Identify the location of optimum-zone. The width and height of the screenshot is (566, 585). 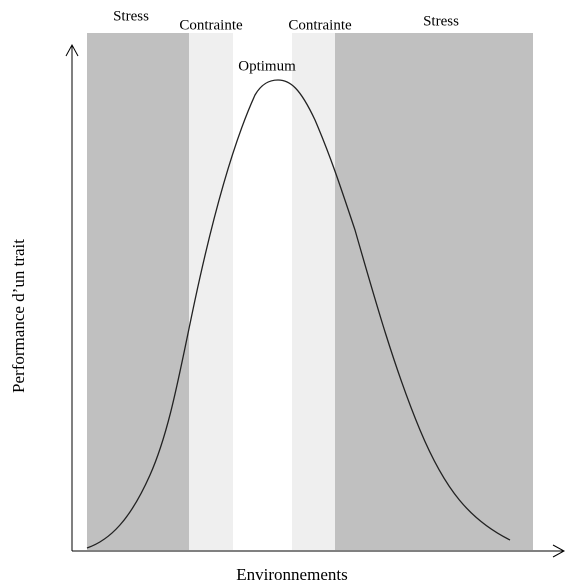
(262, 291).